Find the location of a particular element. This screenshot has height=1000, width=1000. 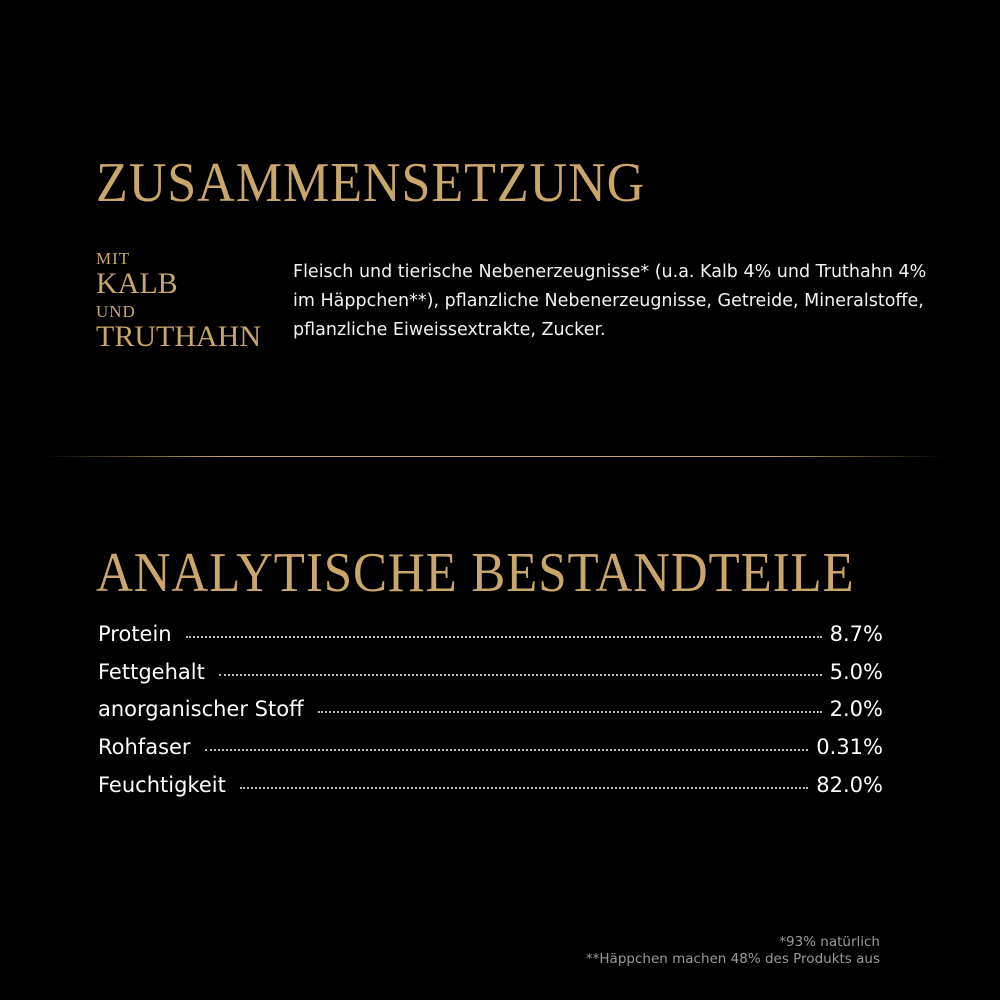

analysis-row-protein: Protein 8.7% is located at coordinates (490, 641).